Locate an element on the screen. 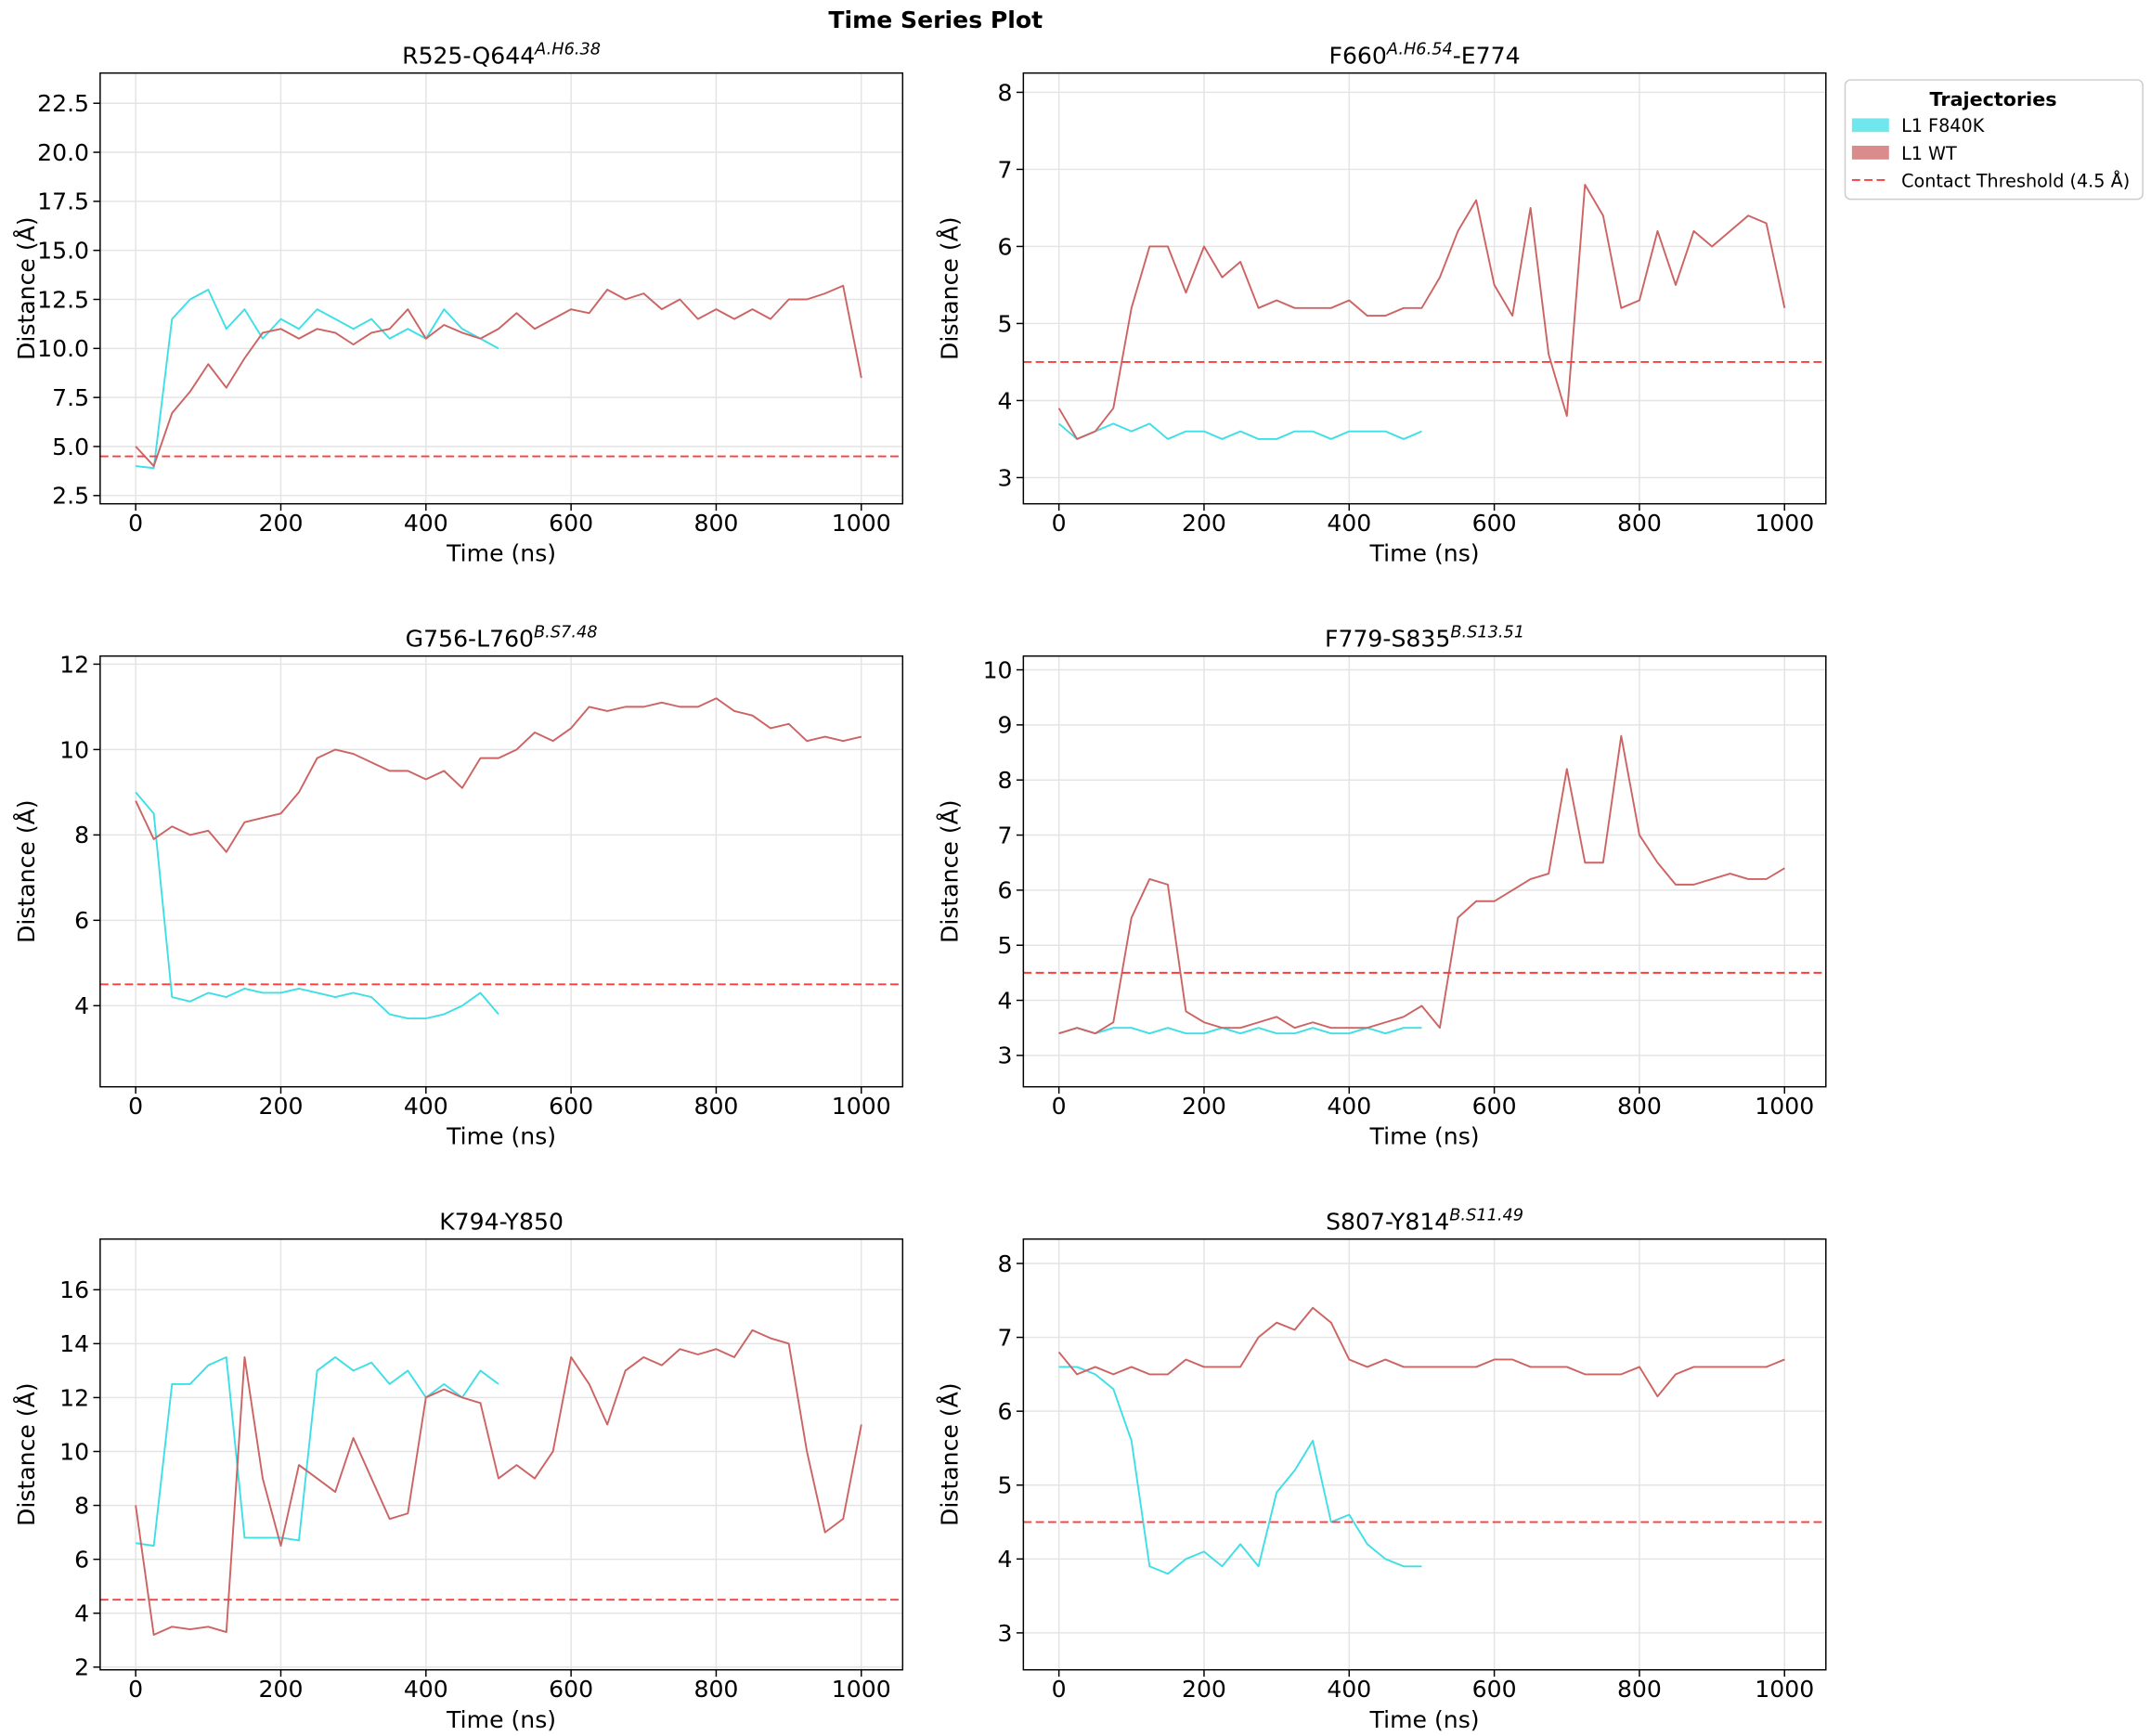 The width and height of the screenshot is (2151, 1736). legend-label: L1 F840K is located at coordinates (1943, 126).